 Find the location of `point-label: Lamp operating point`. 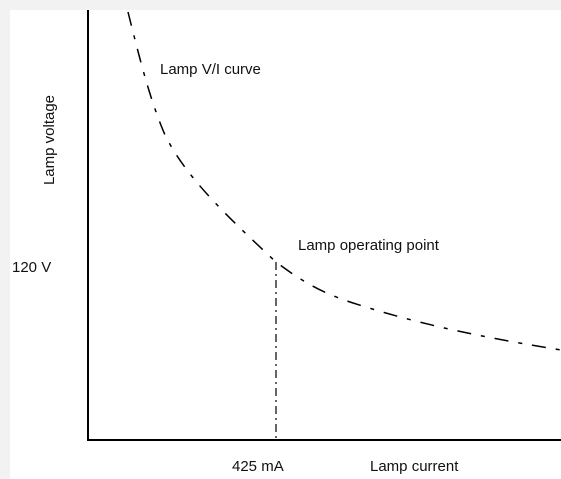

point-label: Lamp operating point is located at coordinates (369, 245).